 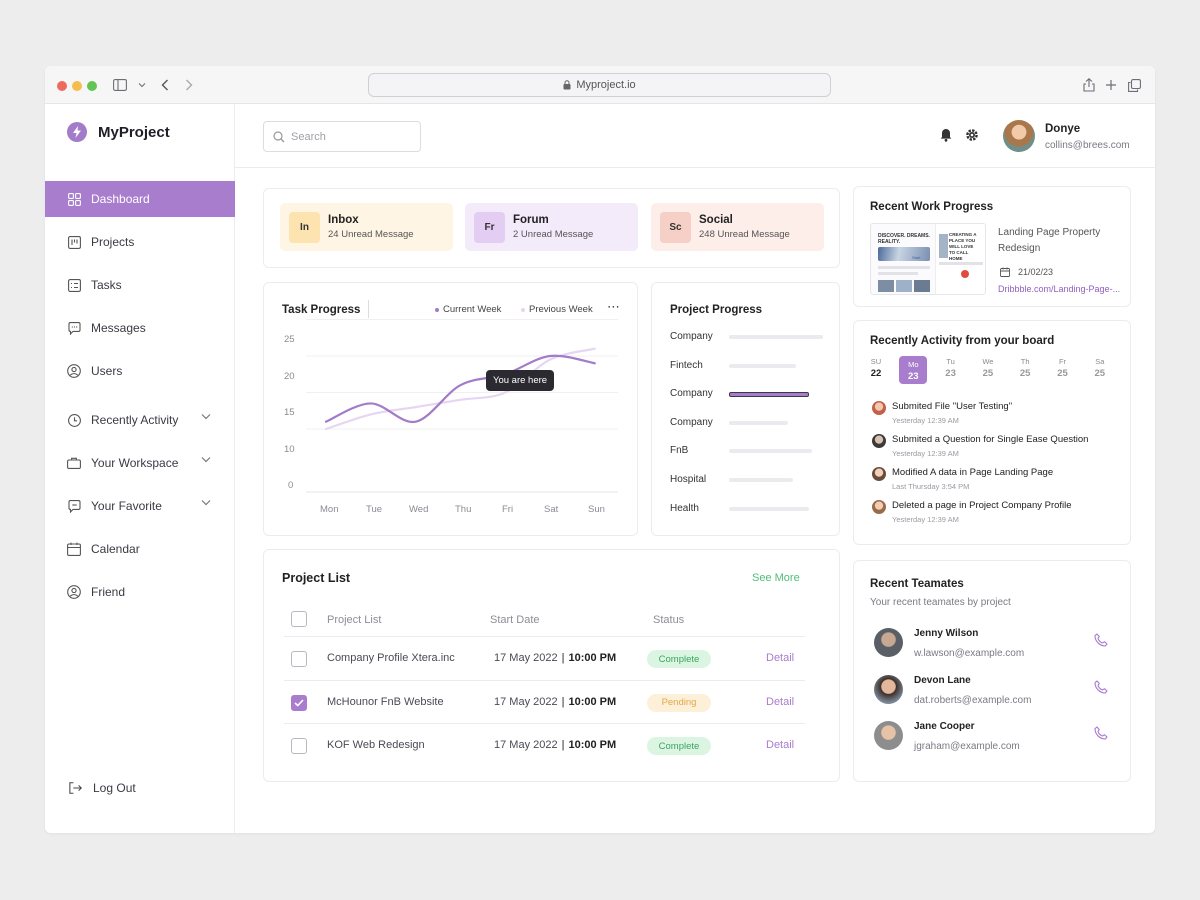 What do you see at coordinates (1100, 373) in the screenshot?
I see `day-number: 25` at bounding box center [1100, 373].